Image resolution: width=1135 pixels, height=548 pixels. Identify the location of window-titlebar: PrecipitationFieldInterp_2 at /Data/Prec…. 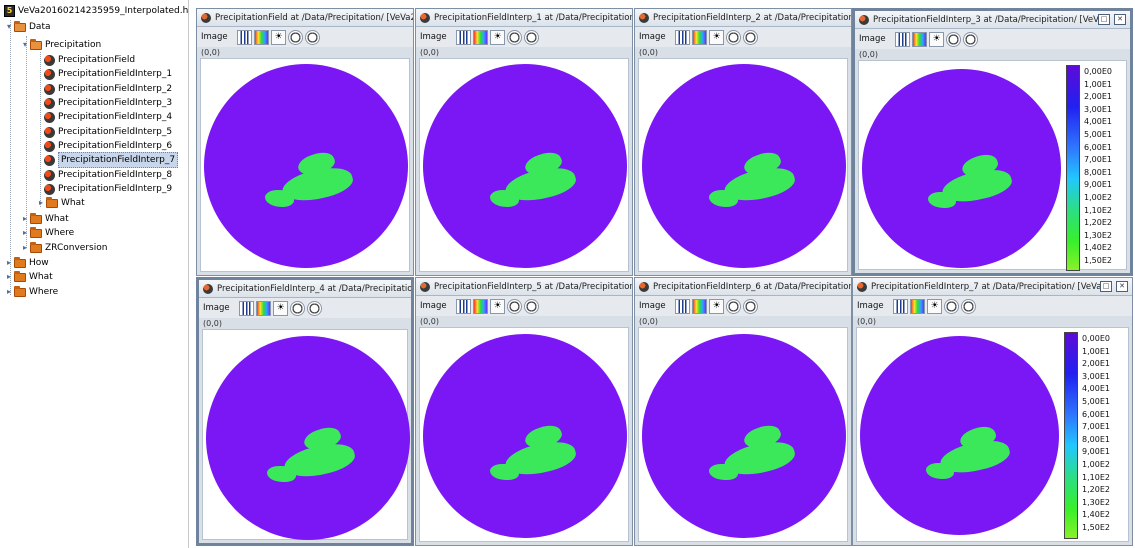
(743, 18).